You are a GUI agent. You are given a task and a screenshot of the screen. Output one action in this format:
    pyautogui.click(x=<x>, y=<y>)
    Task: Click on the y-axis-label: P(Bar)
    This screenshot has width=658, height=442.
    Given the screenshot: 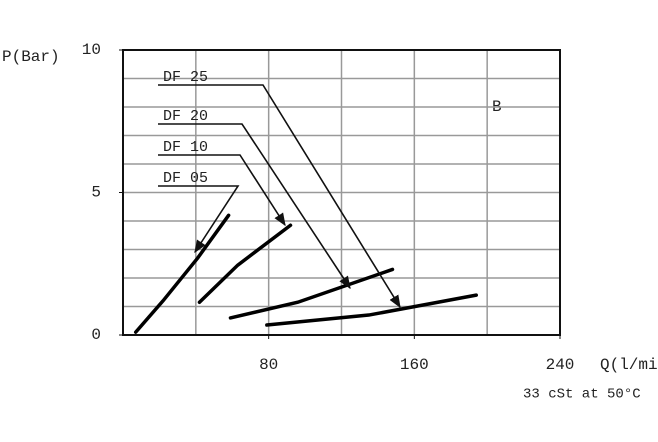 What is the action you would take?
    pyautogui.click(x=31, y=57)
    